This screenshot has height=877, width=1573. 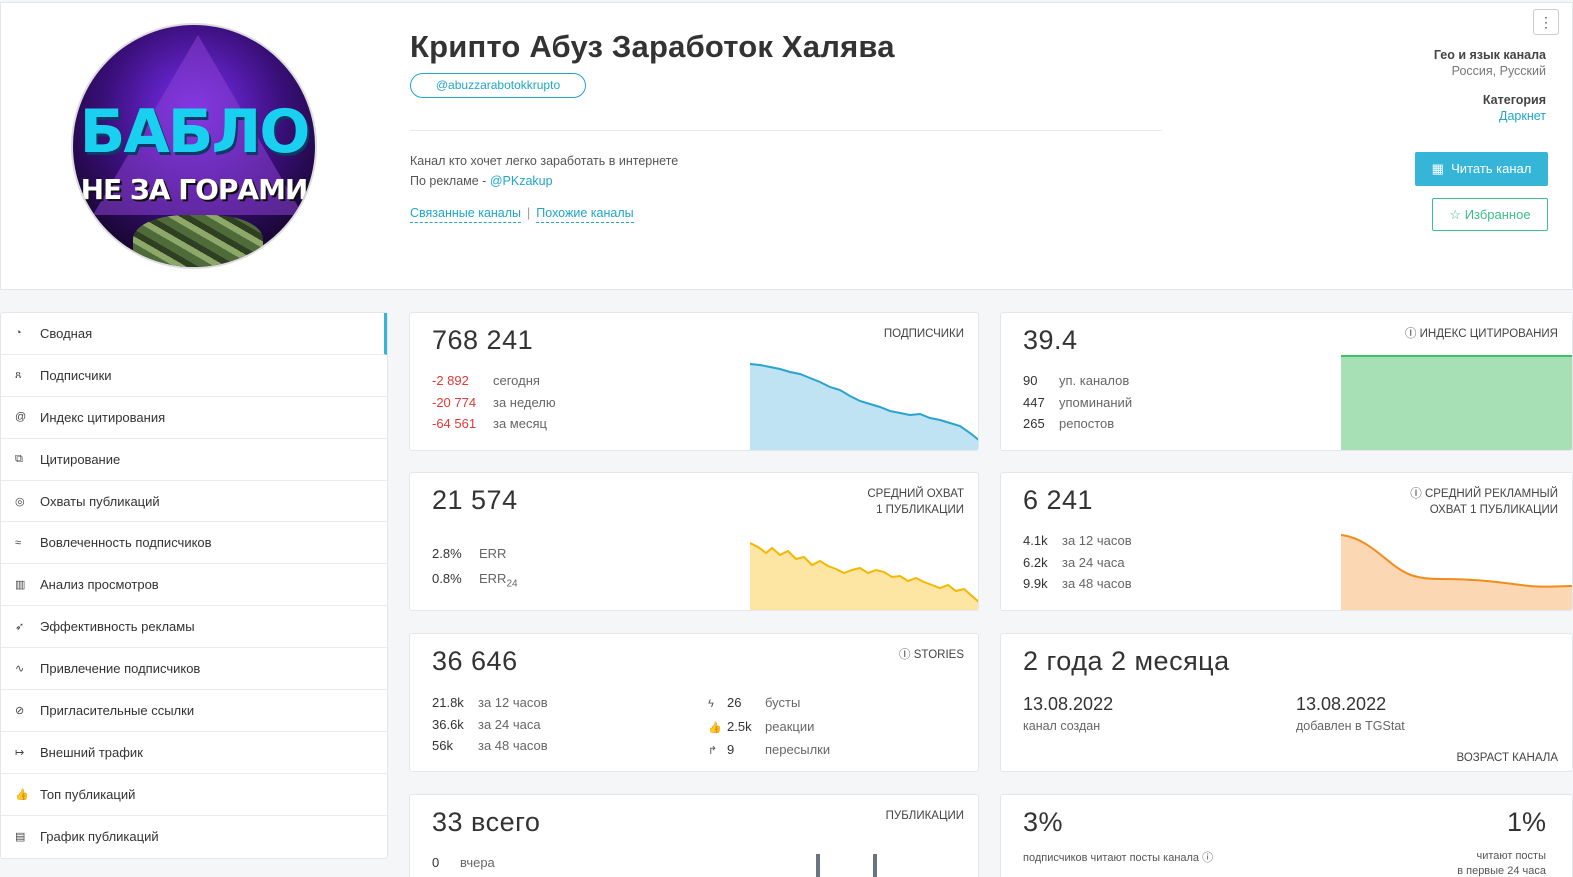 I want to click on sidebar-item: ▥ Анализ просмотров, so click(x=194, y=585).